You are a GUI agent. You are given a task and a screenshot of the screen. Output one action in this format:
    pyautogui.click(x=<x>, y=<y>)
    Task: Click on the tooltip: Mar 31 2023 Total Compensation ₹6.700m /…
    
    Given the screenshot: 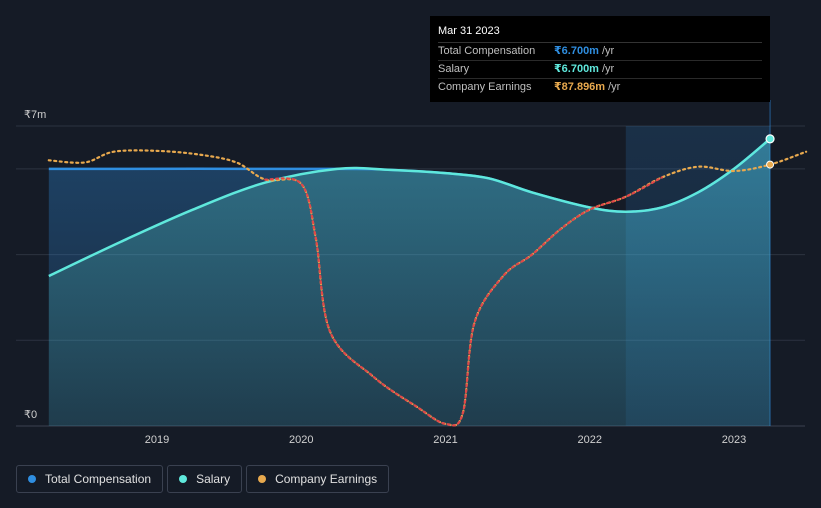 What is the action you would take?
    pyautogui.click(x=600, y=59)
    